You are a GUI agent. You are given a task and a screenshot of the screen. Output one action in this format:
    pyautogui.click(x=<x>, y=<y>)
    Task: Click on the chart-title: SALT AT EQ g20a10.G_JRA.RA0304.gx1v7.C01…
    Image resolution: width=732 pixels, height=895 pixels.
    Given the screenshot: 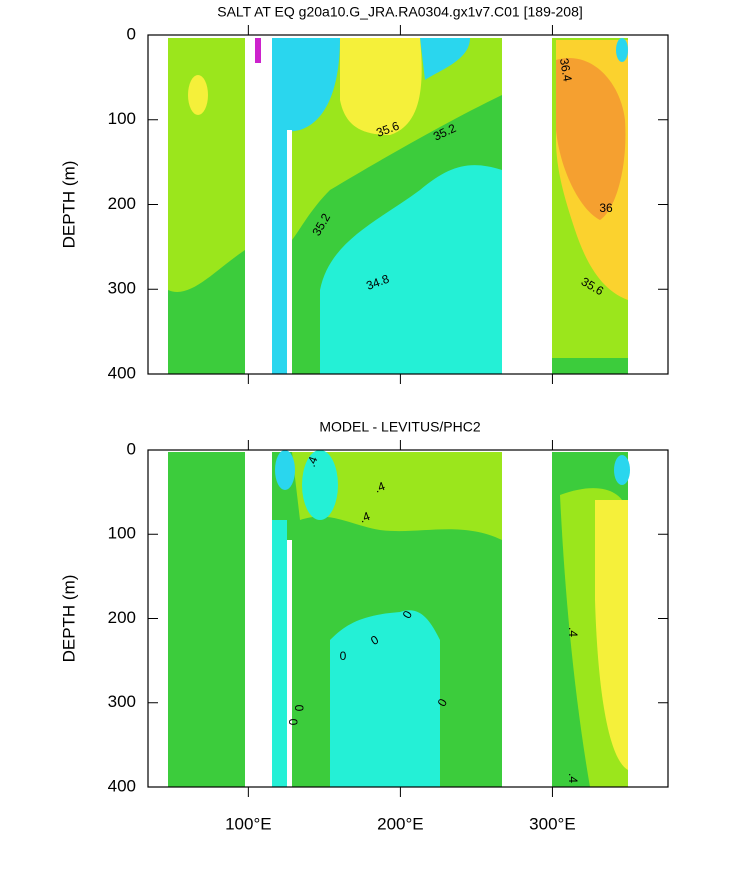 What is the action you would take?
    pyautogui.click(x=400, y=12)
    